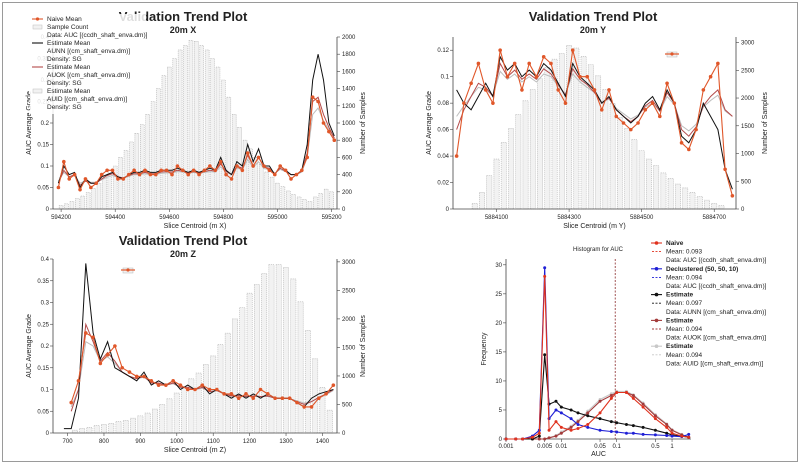 The width and height of the screenshot is (800, 466). Describe the element at coordinates (277, 218) in the screenshot. I see `x-tick-label: 595000` at that location.